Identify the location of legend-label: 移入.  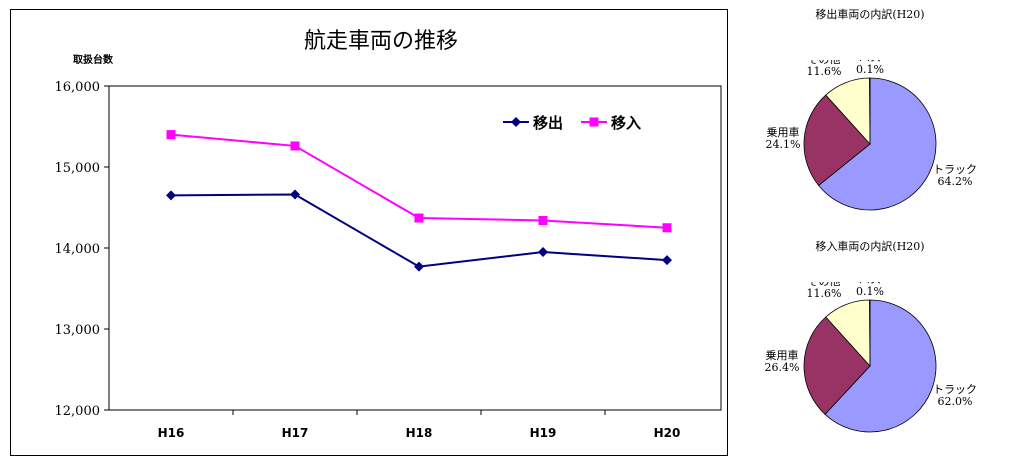
(626, 123).